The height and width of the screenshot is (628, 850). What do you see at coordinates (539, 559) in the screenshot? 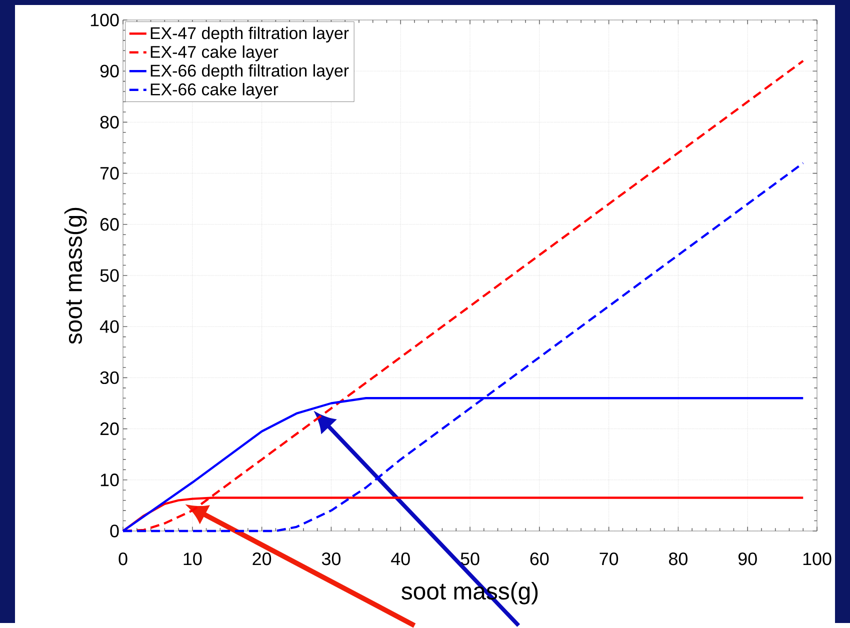
I see `x-tick-label: 60` at bounding box center [539, 559].